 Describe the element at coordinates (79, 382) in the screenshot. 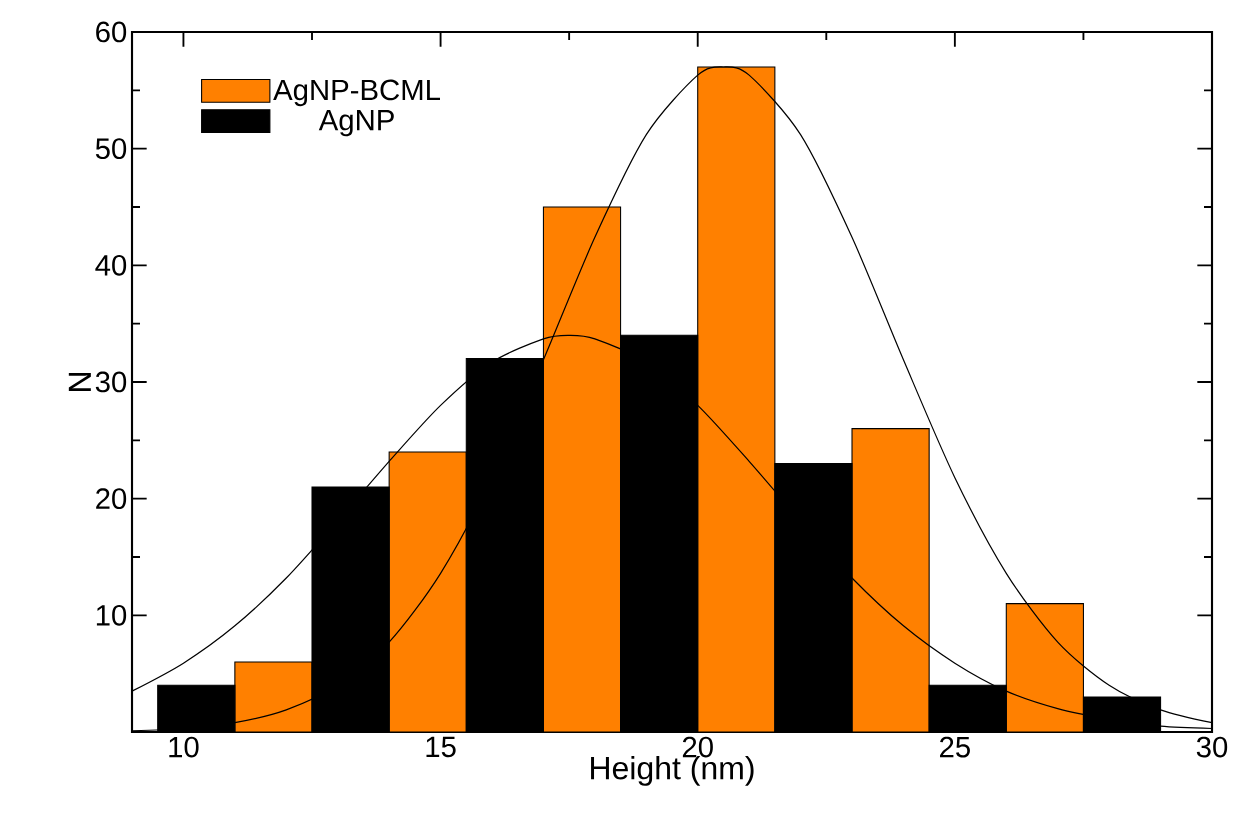

I see `y-axis-title: N` at that location.